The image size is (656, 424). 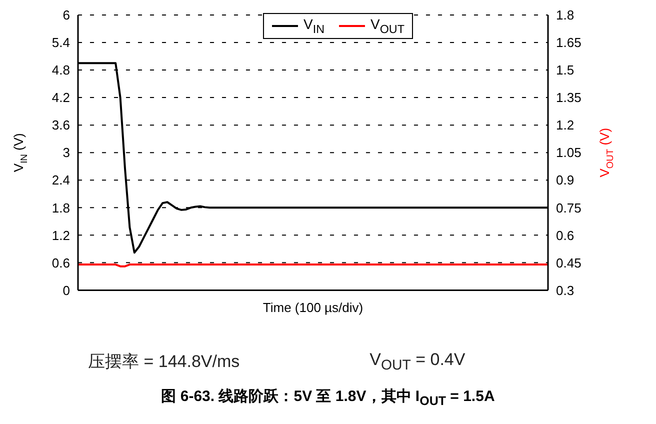 I want to click on y2-tick-label: 1.8, so click(x=565, y=15).